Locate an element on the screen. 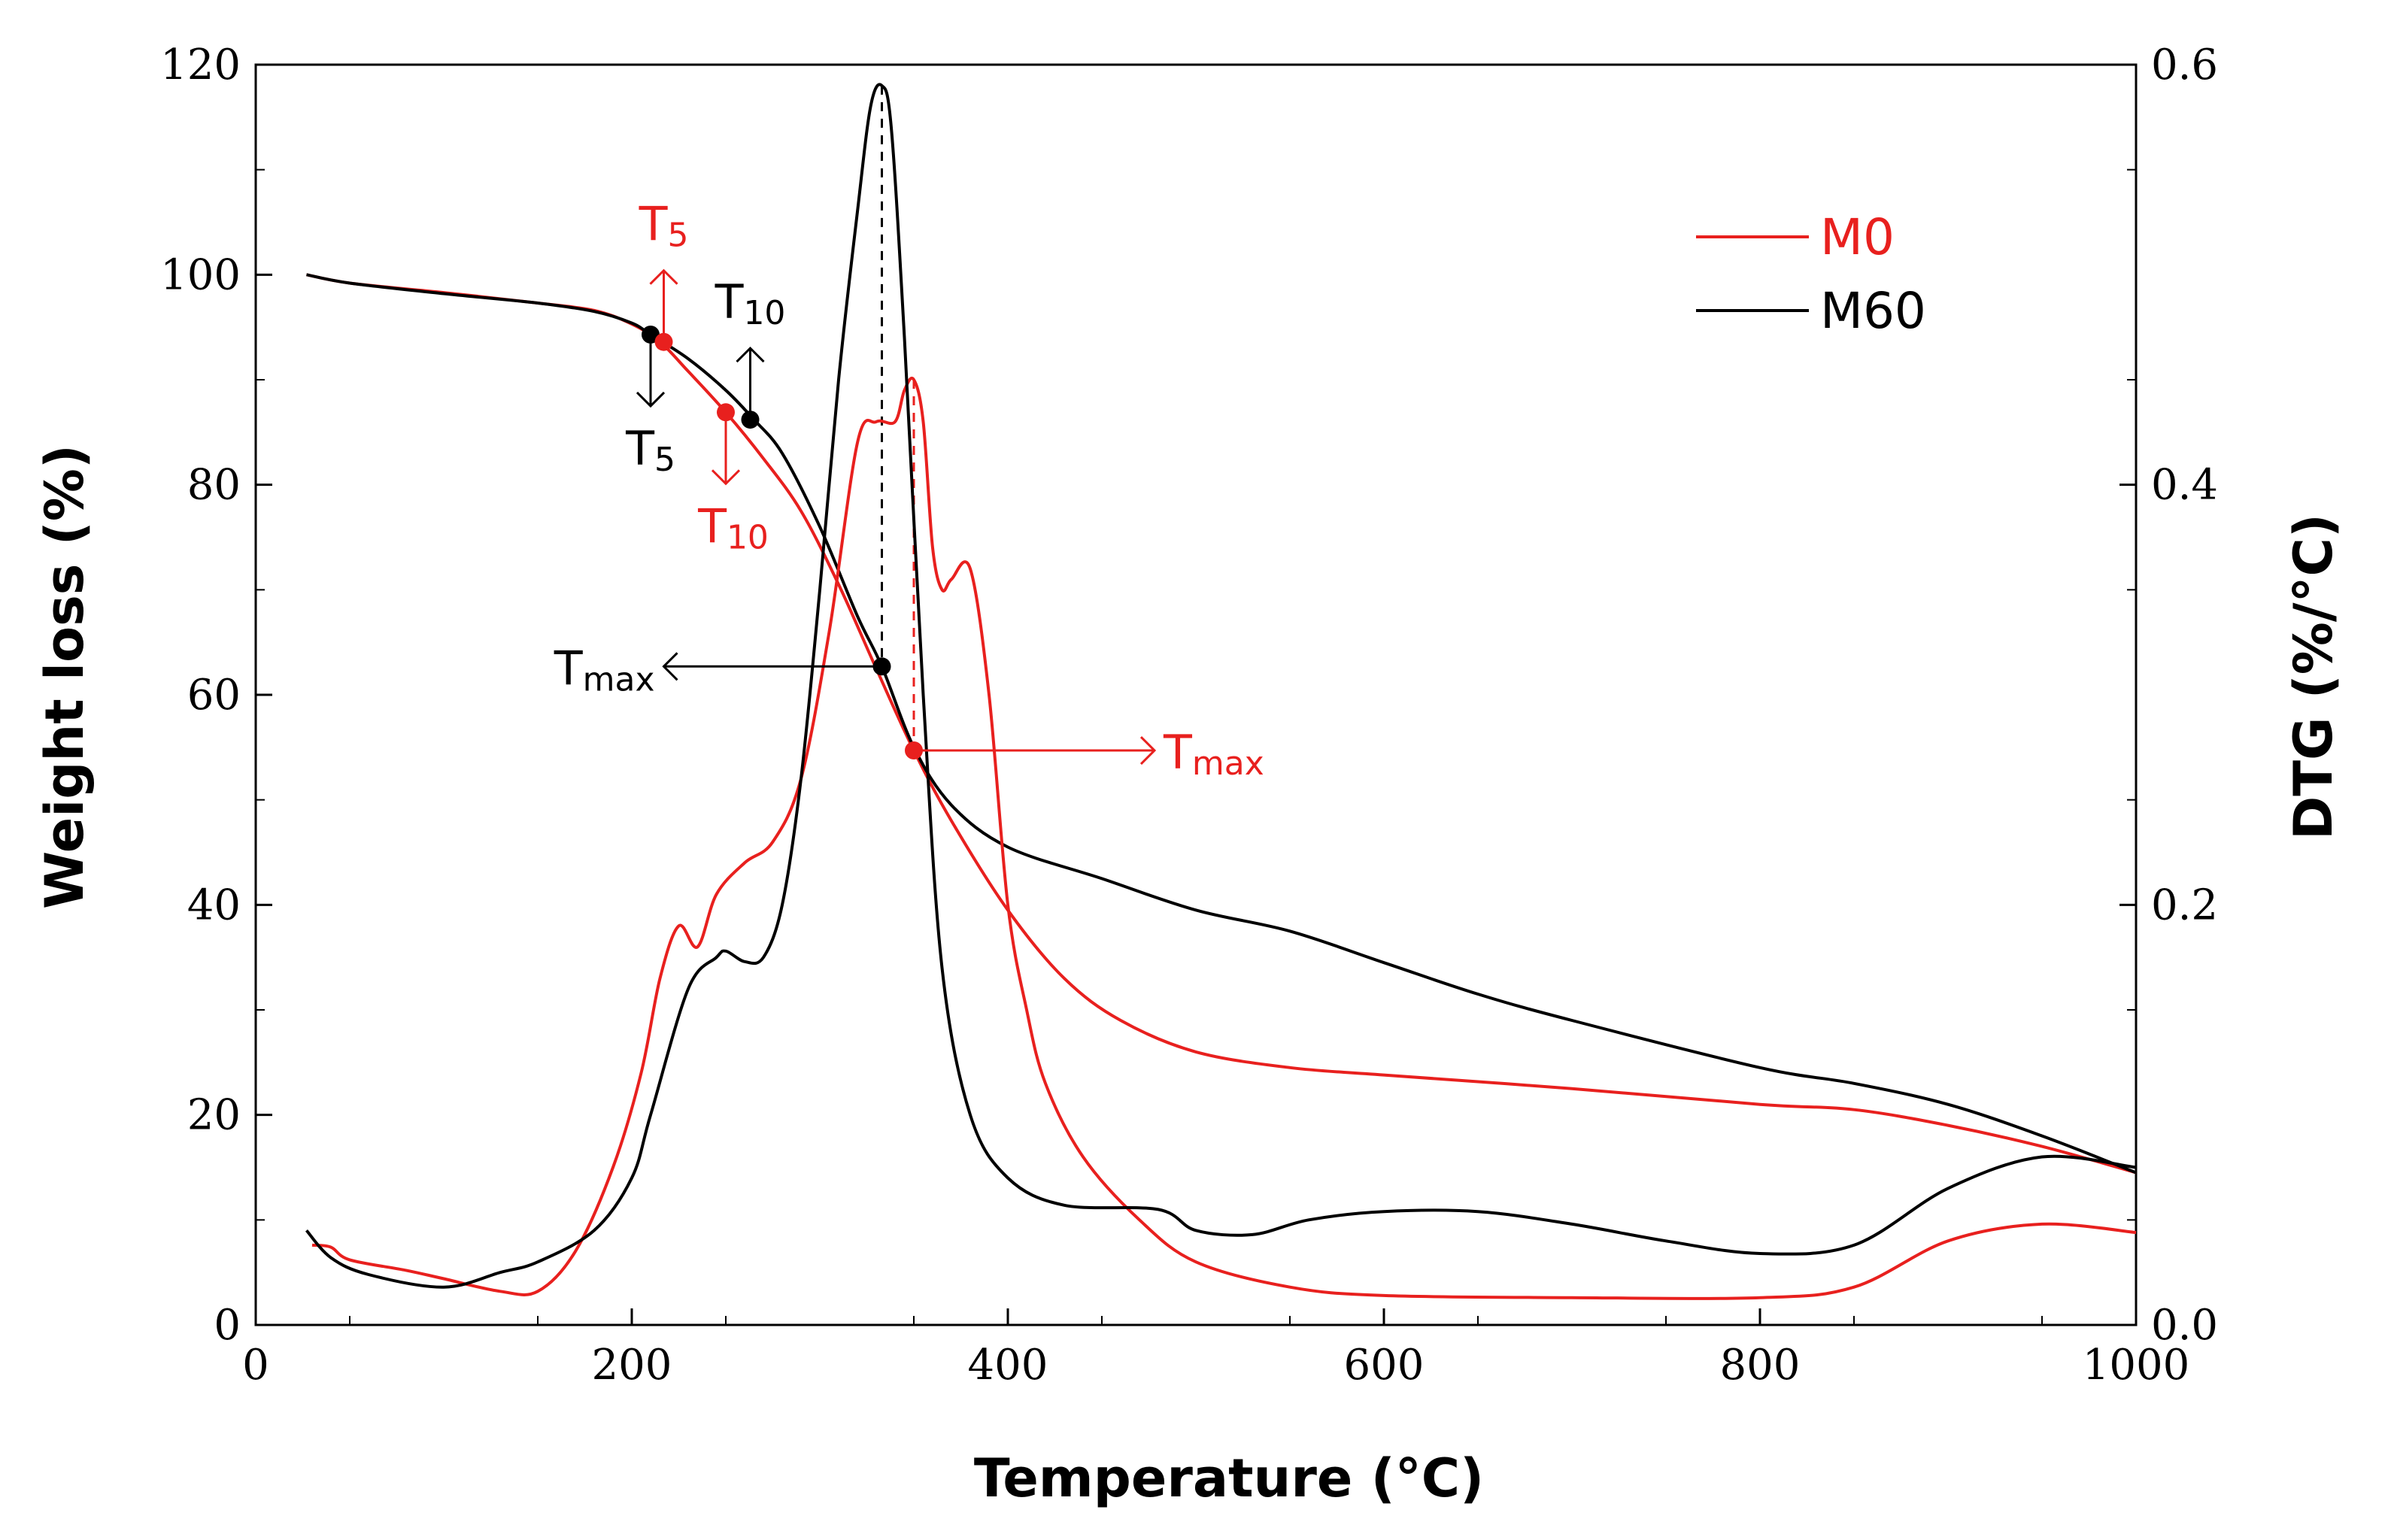  label-m0-t10-main: T is located at coordinates (712, 526).